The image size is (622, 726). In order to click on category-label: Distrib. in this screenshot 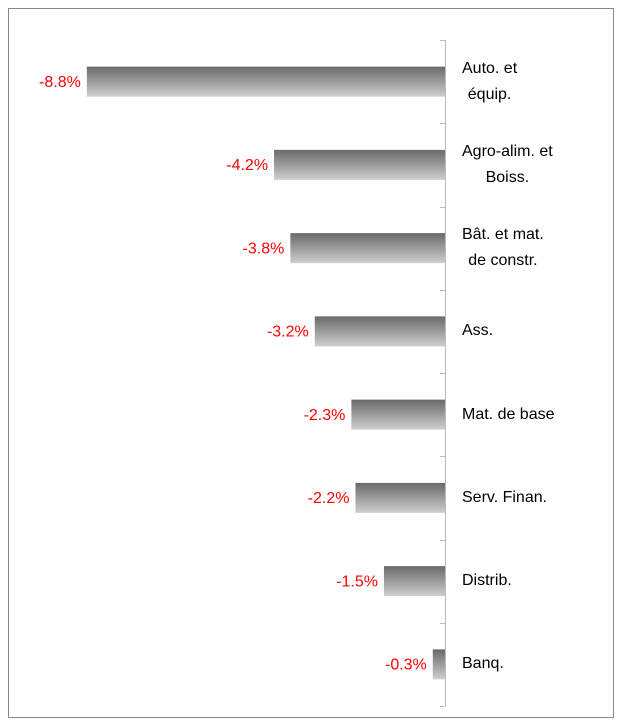, I will do `click(487, 581)`.